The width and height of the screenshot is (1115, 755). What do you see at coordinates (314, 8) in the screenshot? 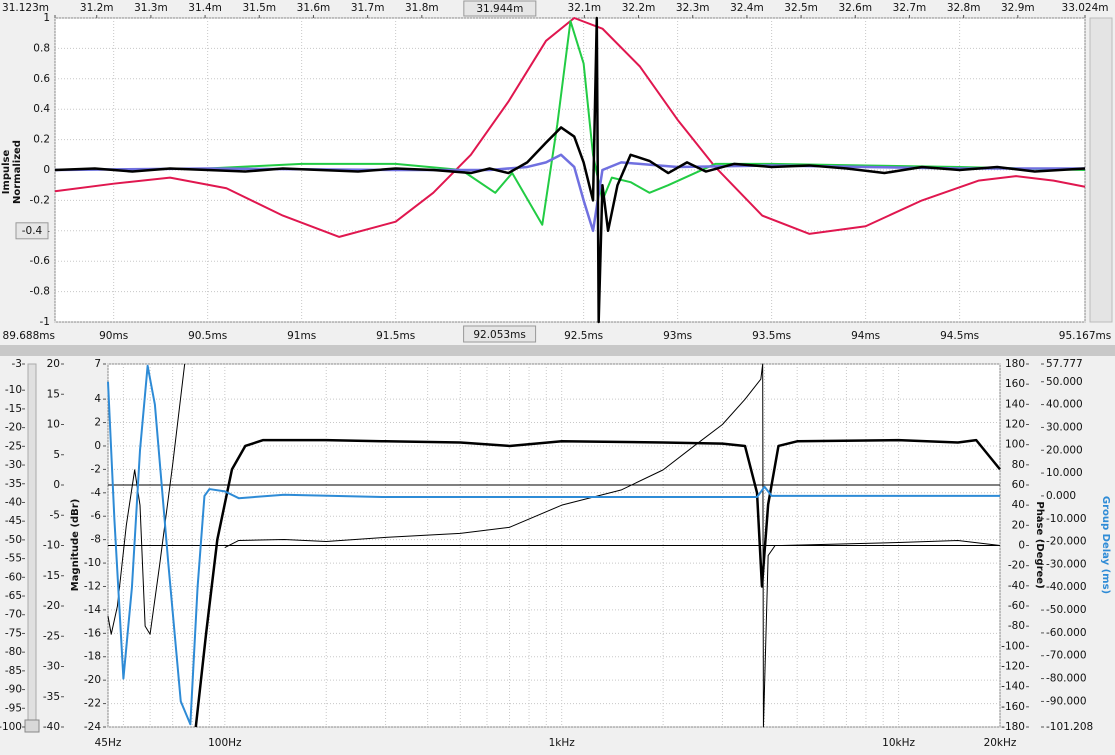
I see `top-tick-label: 31.6m` at bounding box center [314, 8].